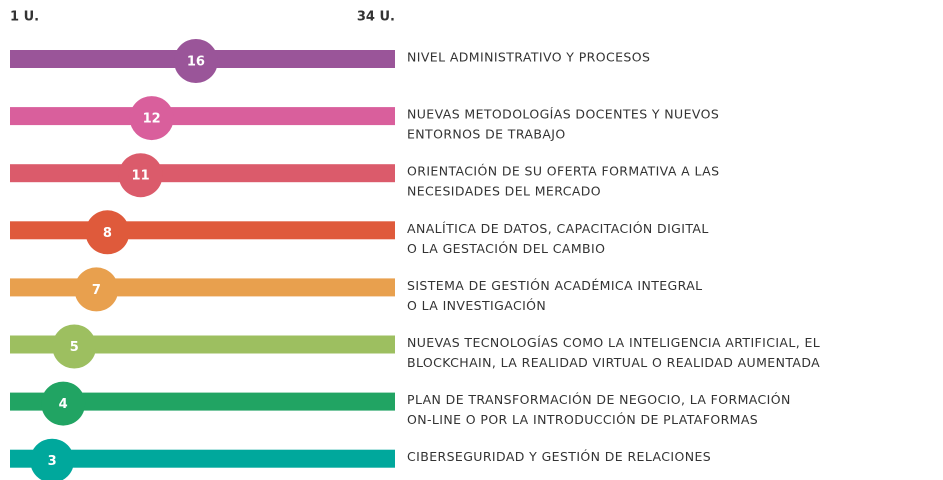 The width and height of the screenshot is (943, 480). Describe the element at coordinates (558, 228) in the screenshot. I see `category-label: ANALÍTICA DE DATOS, CAPACITACIÓN DIGITAL` at that location.